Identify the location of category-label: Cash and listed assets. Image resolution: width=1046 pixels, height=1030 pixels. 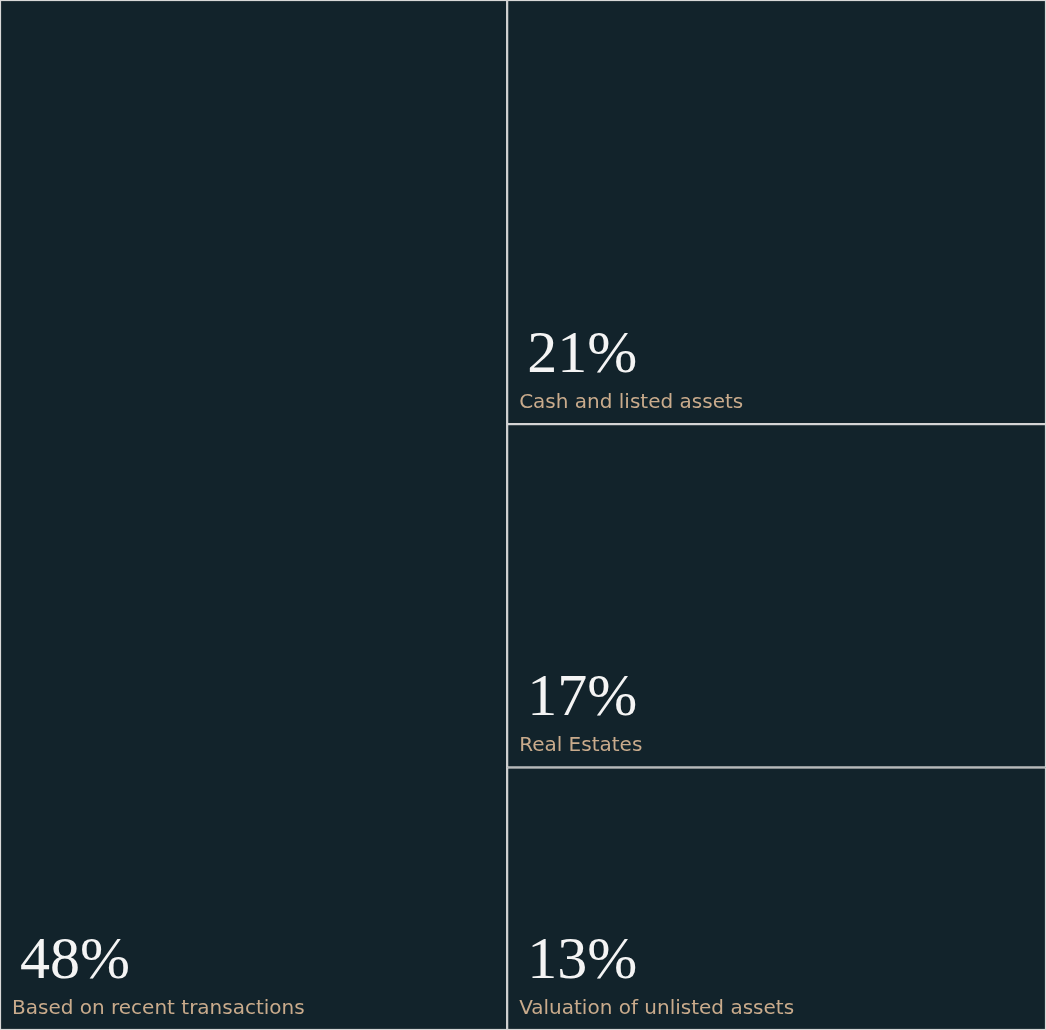
(631, 401).